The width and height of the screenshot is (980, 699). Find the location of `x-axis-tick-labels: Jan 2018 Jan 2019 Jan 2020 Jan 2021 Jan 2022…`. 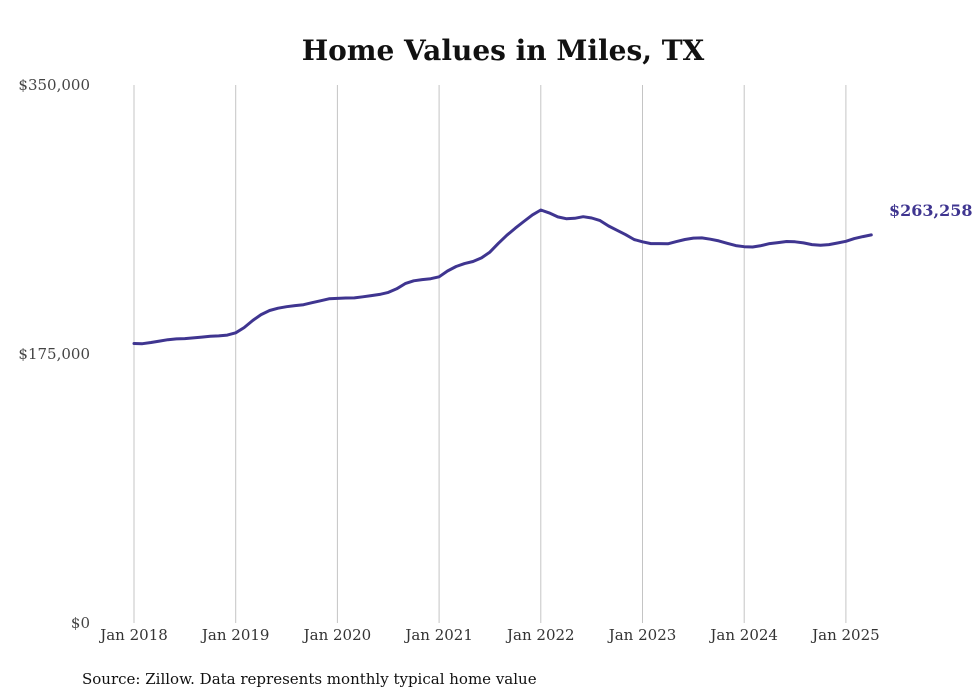

x-axis-tick-labels: Jan 2018 Jan 2019 Jan 2020 Jan 2021 Jan 2022… is located at coordinates (488, 635).